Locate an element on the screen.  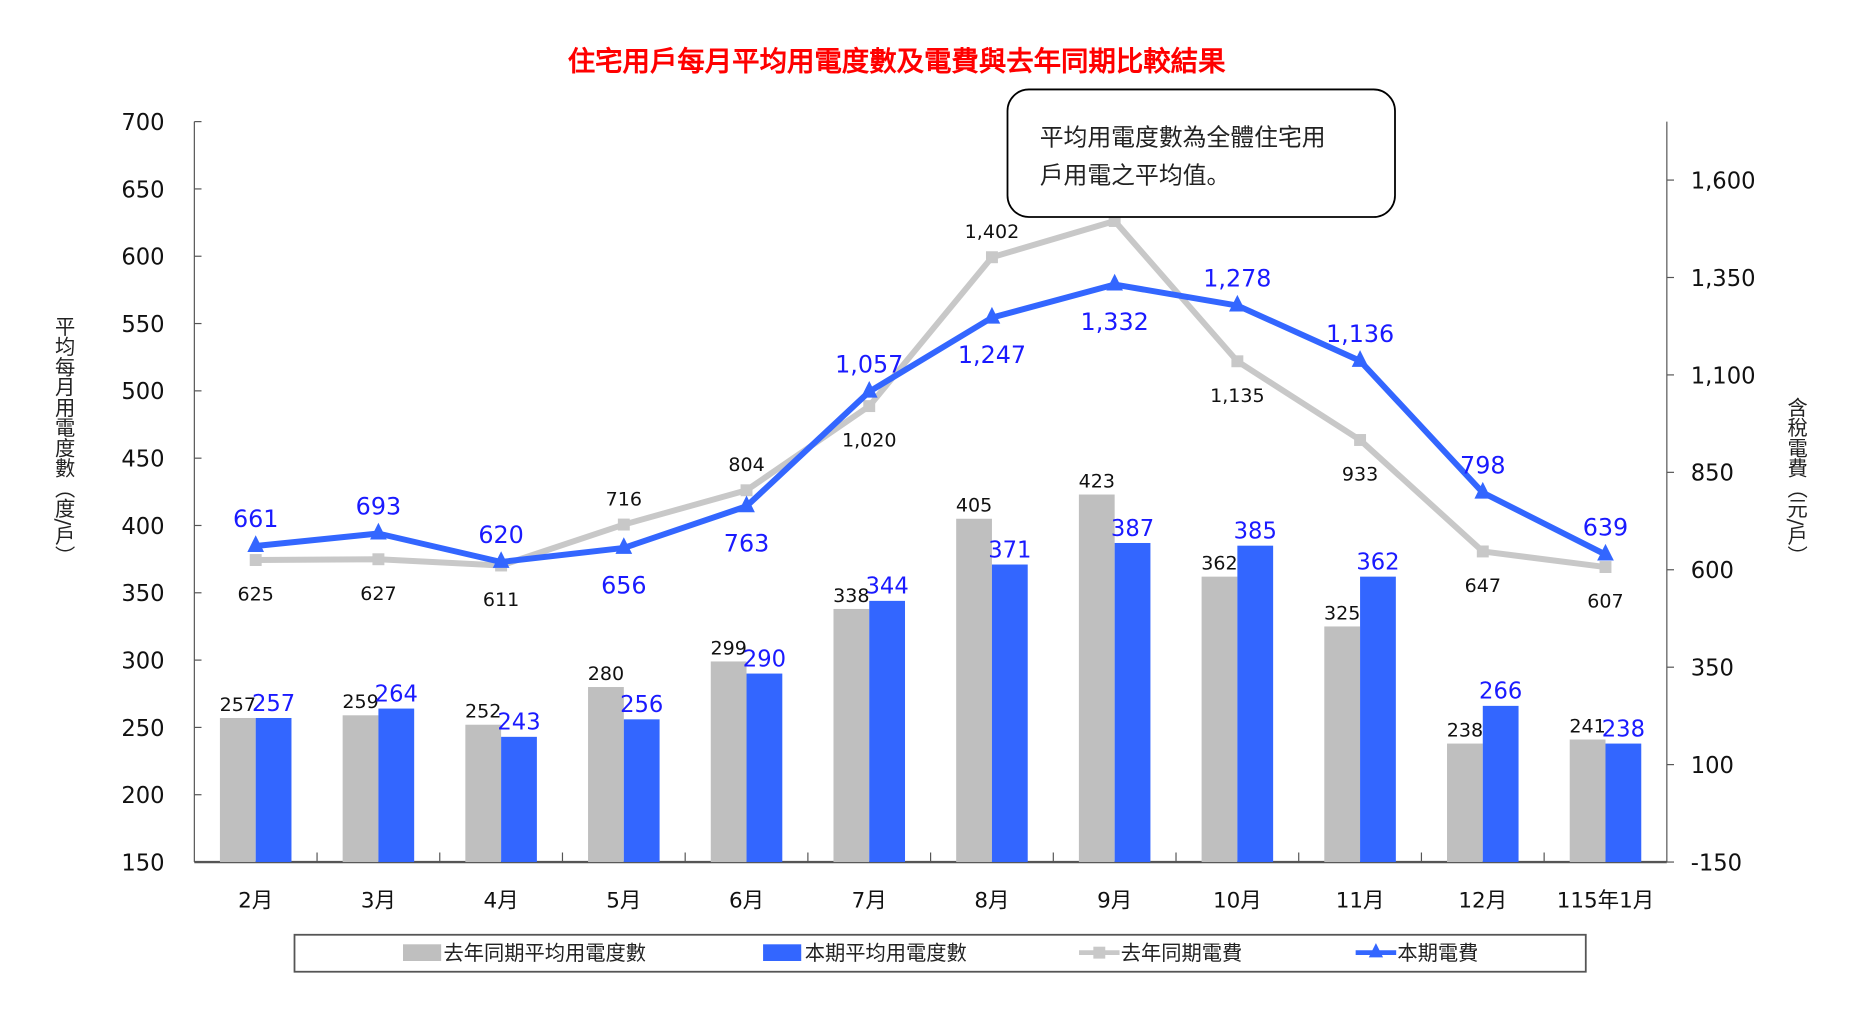
y-tick-label: 200 is located at coordinates (142, 796).